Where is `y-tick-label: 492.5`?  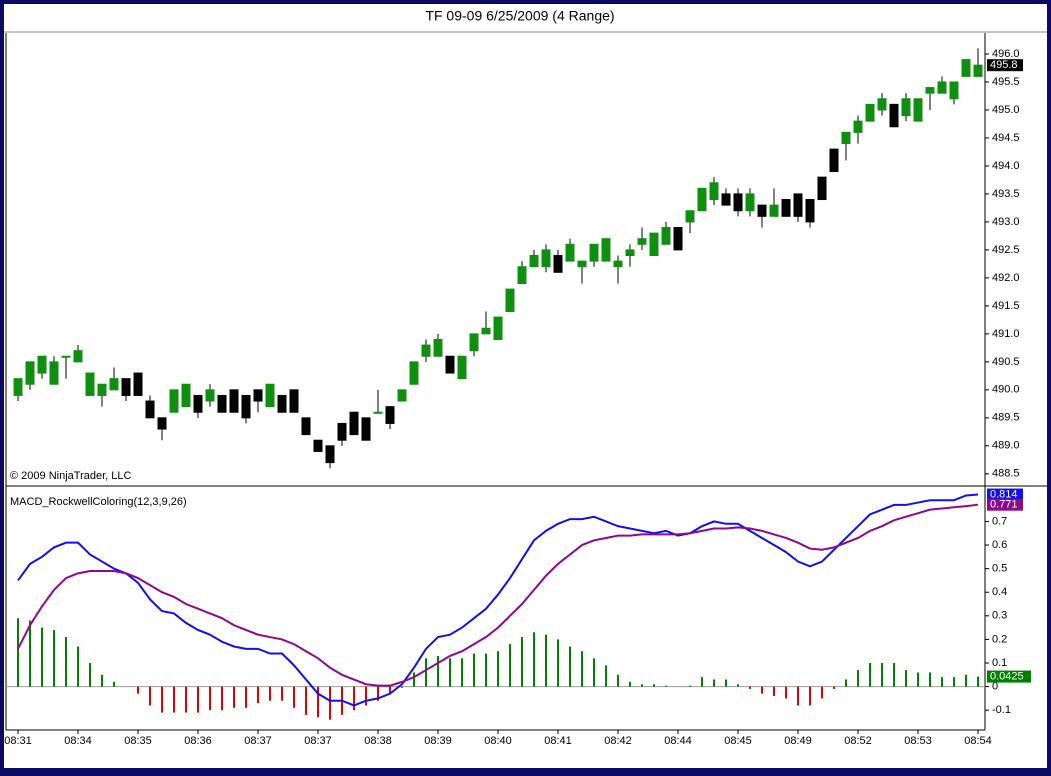
y-tick-label: 492.5 is located at coordinates (1006, 250).